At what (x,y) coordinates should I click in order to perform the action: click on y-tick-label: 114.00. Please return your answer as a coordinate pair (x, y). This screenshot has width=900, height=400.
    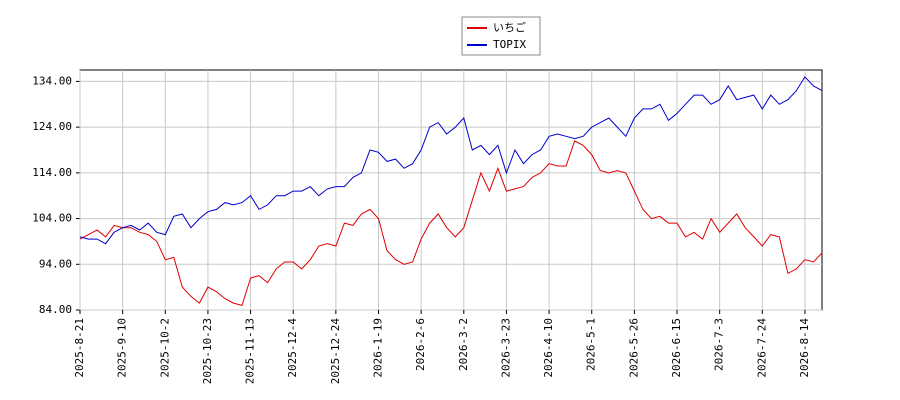
    Looking at the image, I should click on (52, 172).